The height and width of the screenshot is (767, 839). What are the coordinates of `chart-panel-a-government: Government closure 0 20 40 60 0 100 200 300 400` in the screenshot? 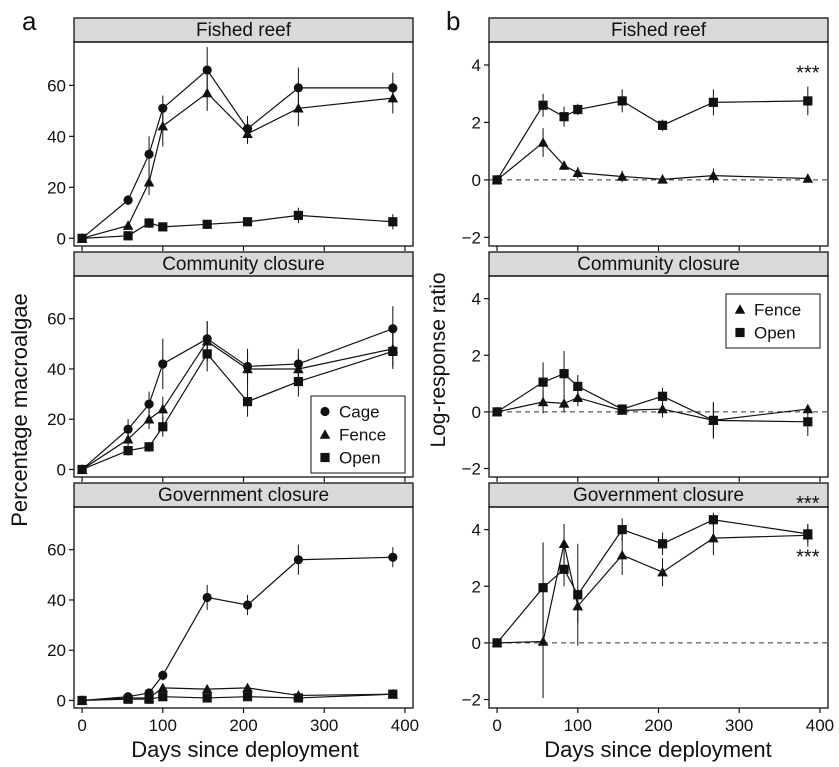 It's located at (233, 608).